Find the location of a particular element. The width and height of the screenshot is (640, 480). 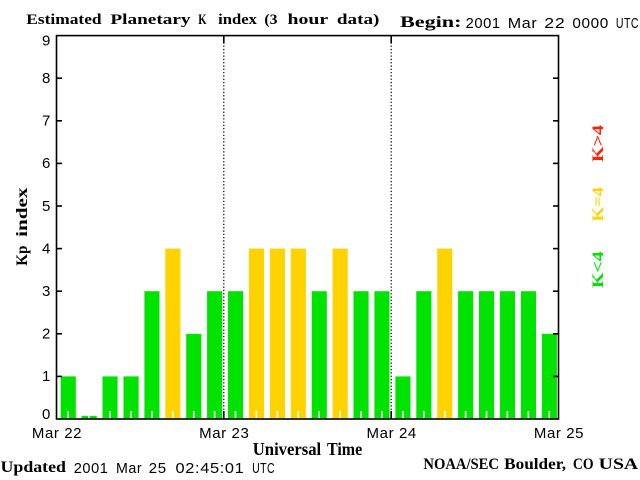

svg-text: K is located at coordinates (202, 20).